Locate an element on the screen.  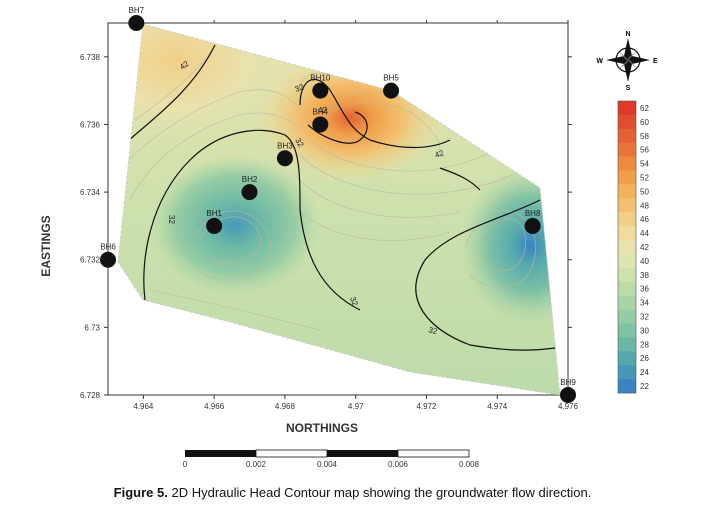
borehole-label: BH3 is located at coordinates (285, 145).